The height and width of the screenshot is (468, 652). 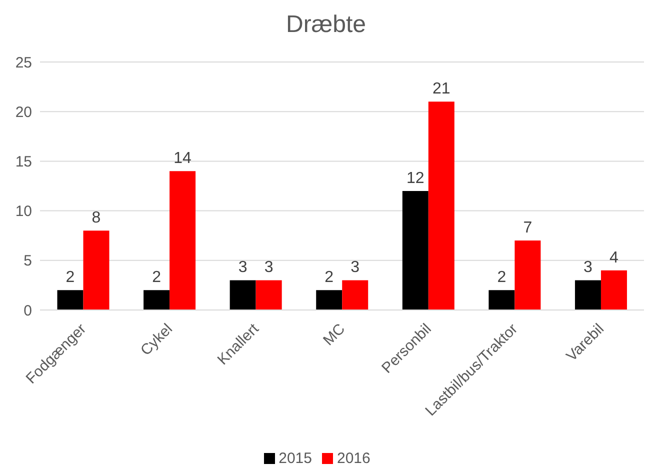 I want to click on chart-title: Dræbte, so click(x=326, y=25).